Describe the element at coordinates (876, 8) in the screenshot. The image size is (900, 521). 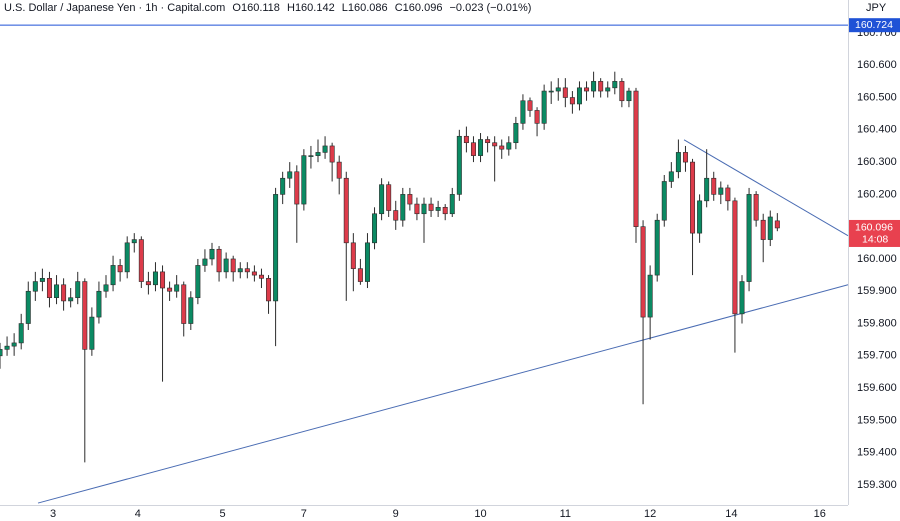
I see `currency: JPY` at that location.